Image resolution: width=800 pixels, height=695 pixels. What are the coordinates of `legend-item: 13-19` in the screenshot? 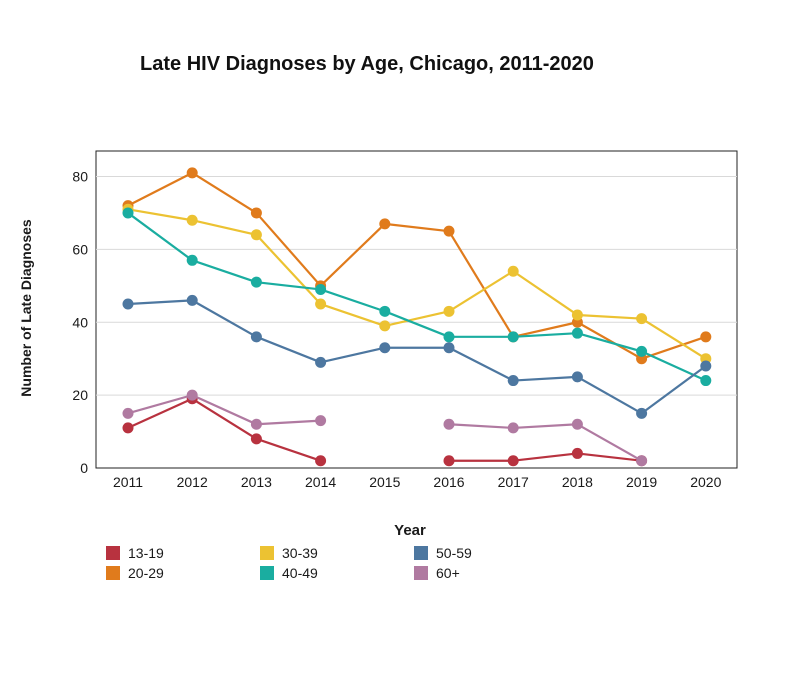 It's located at (135, 553).